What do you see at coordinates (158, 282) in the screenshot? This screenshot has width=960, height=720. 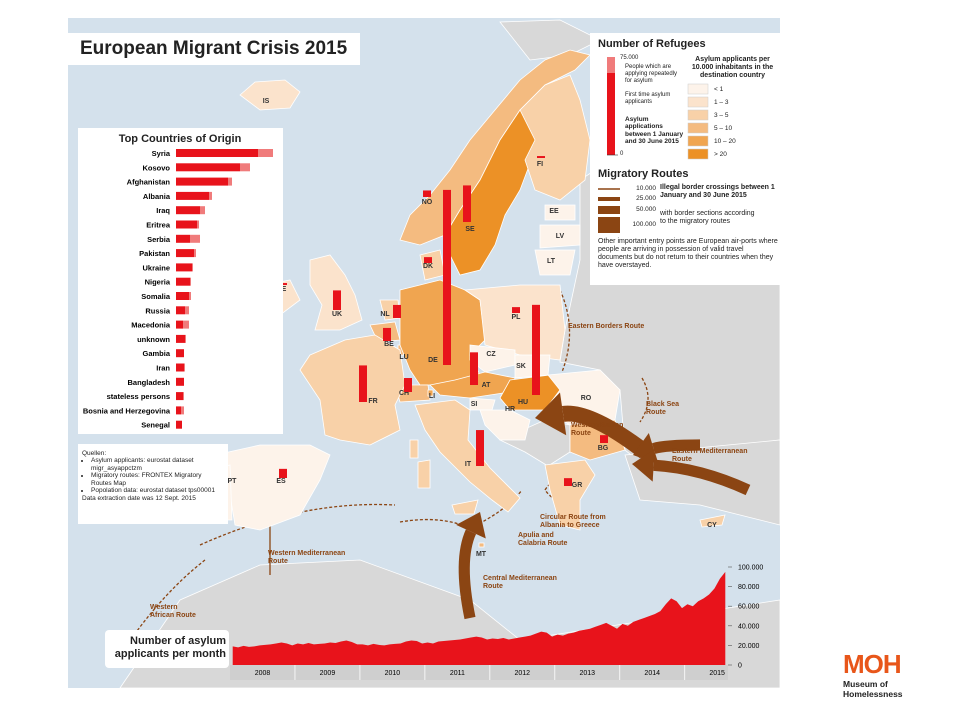 I see `origin-label: Nigeria` at bounding box center [158, 282].